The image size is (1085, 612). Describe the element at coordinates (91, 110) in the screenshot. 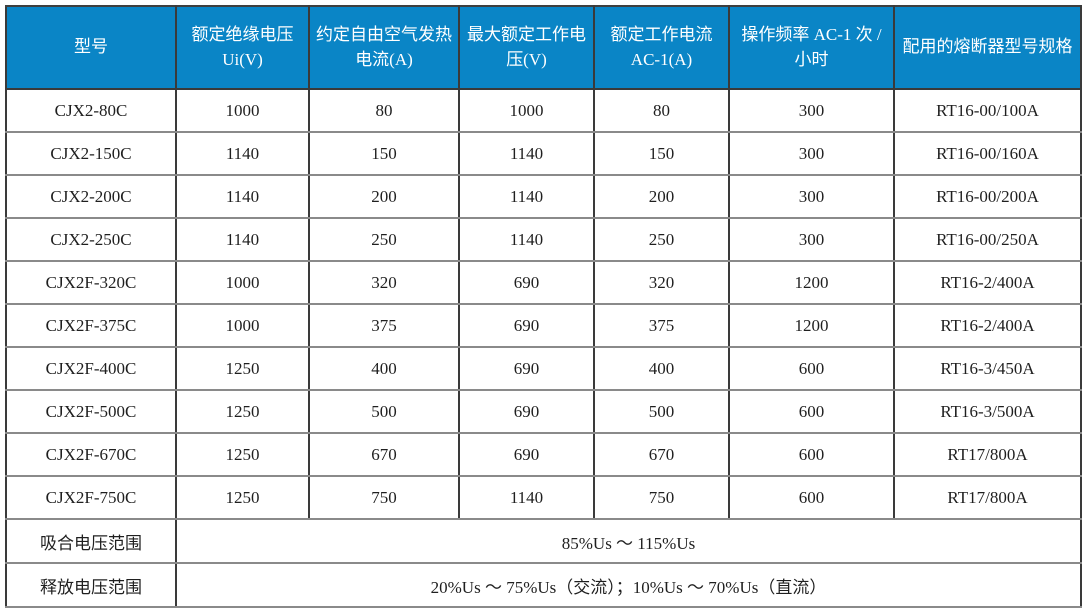

I see `model-cell: CJX2-80C` at that location.